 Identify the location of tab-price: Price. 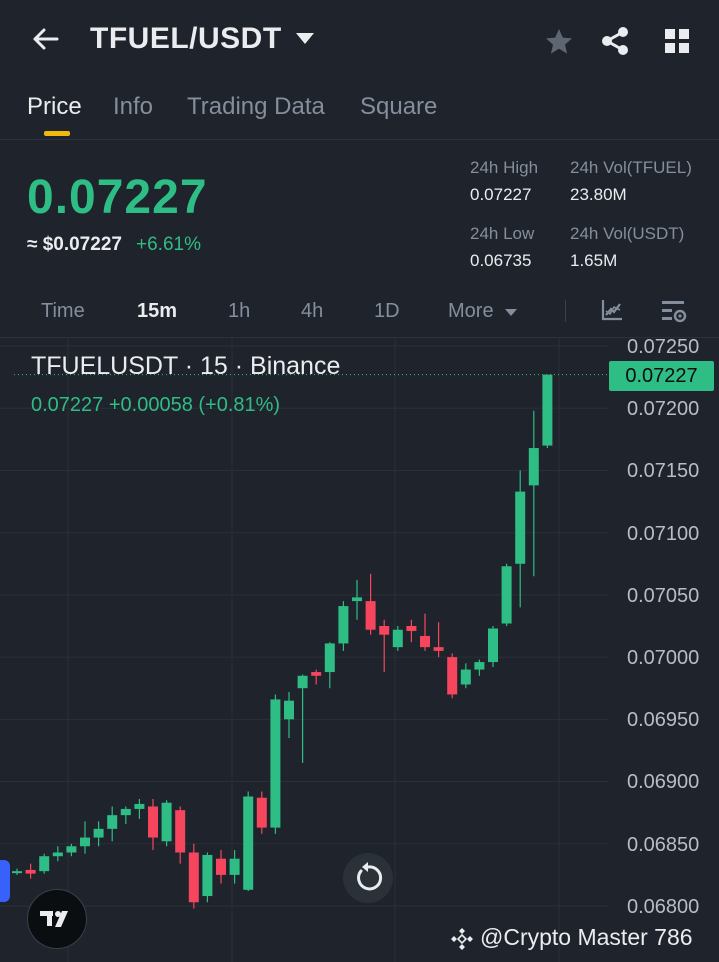
(54, 106).